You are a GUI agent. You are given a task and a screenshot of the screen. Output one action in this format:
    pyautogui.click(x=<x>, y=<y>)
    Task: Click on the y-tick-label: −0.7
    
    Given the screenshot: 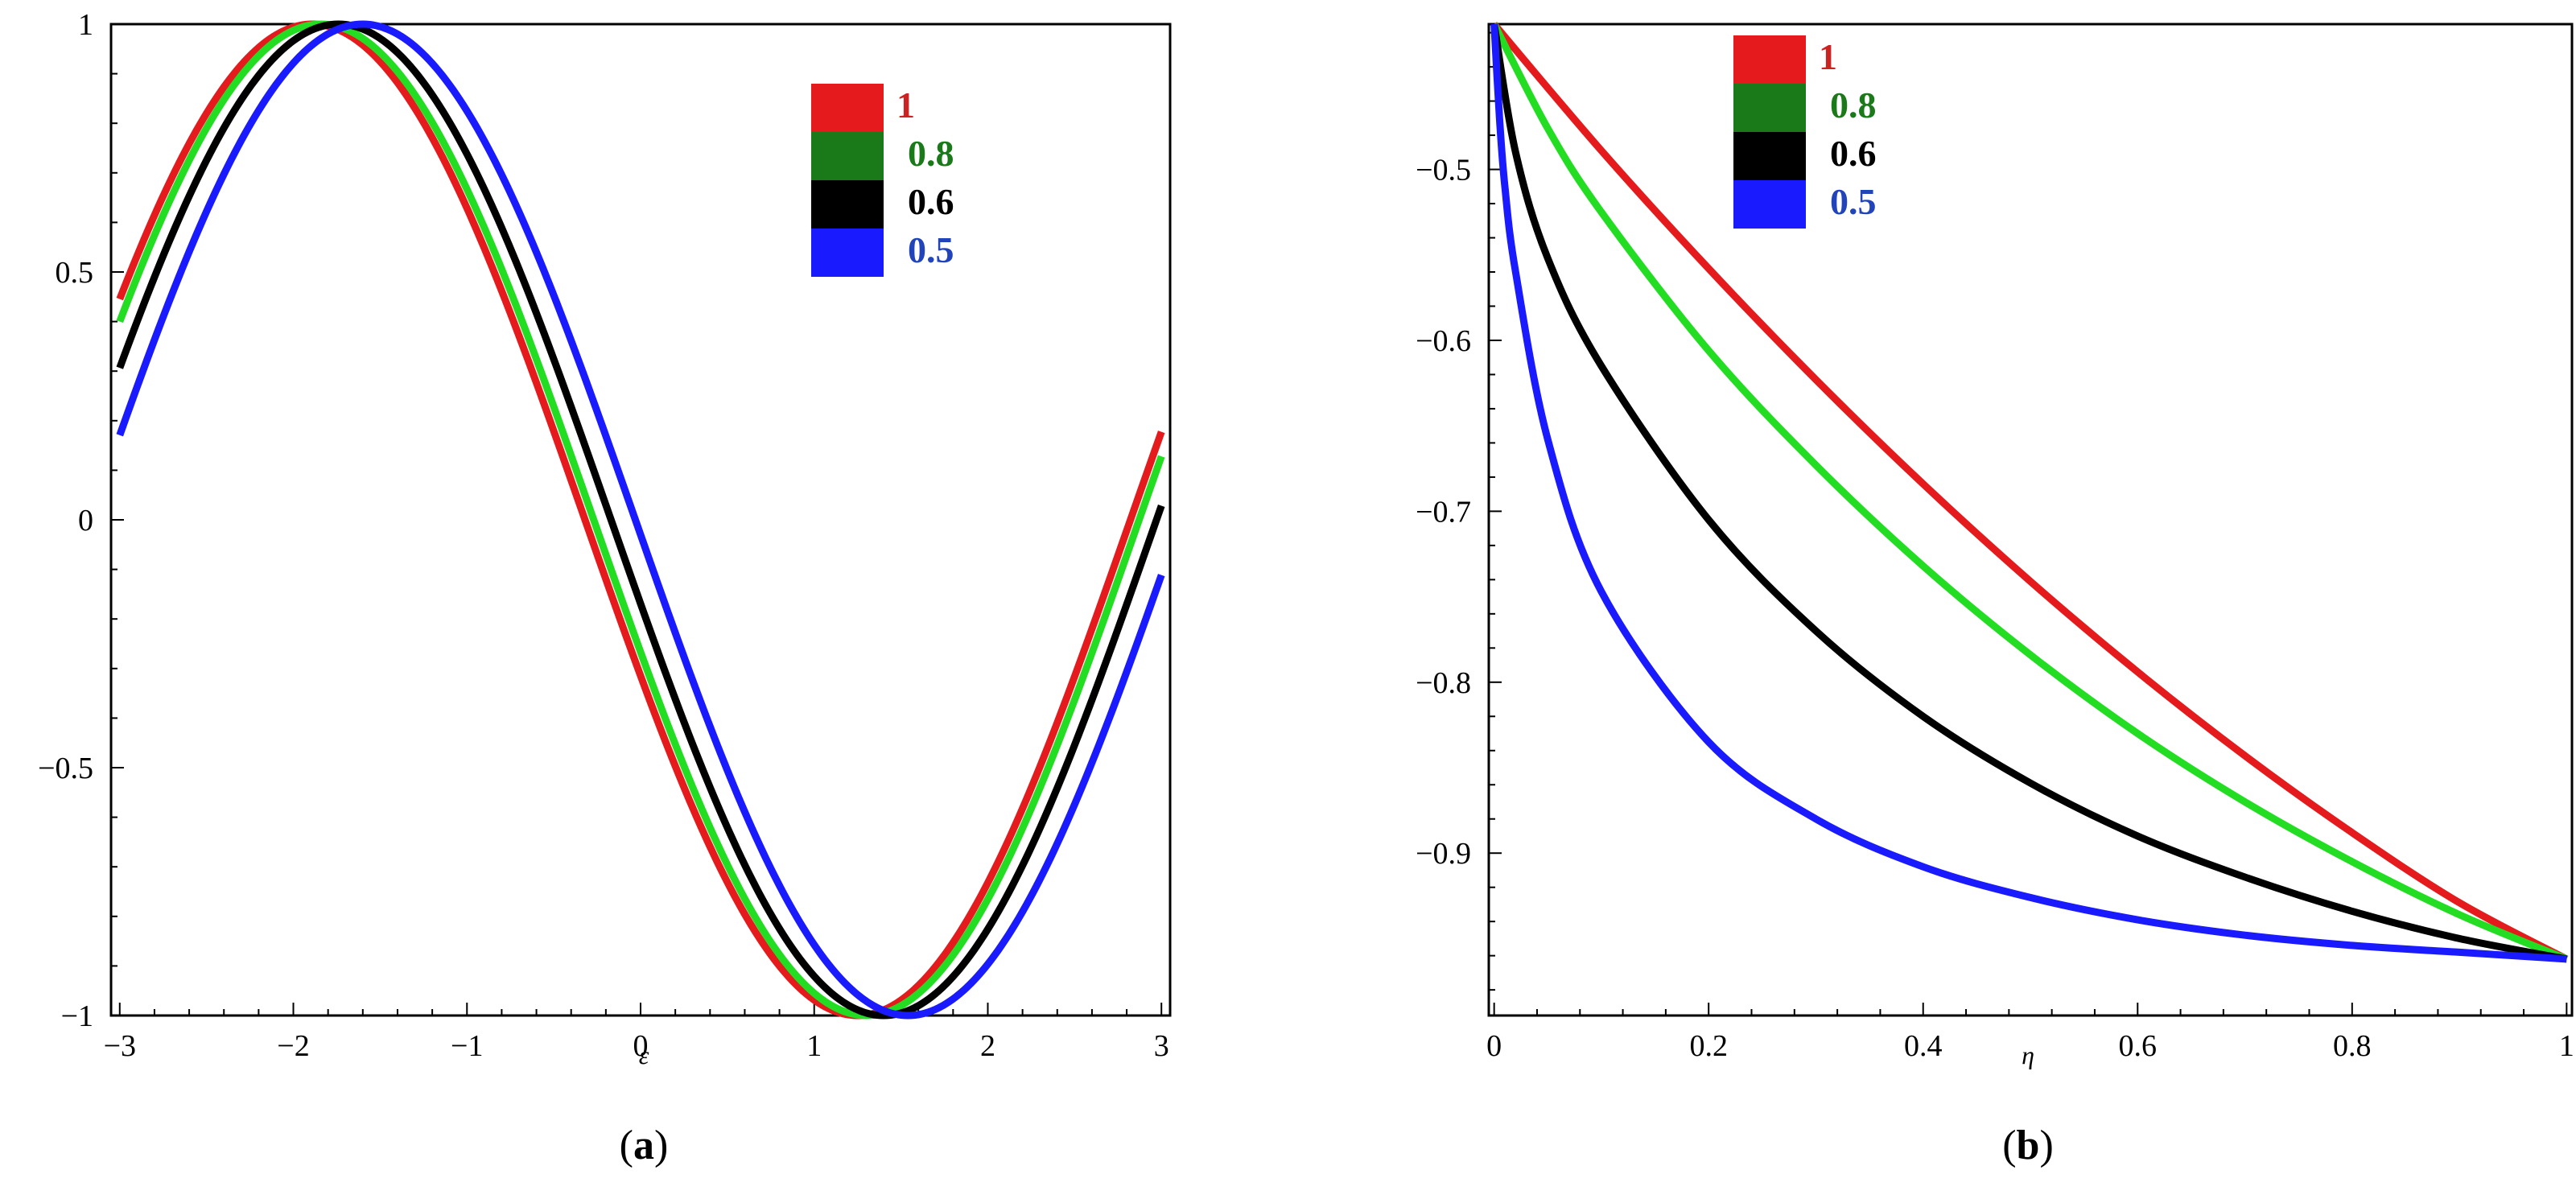 What is the action you would take?
    pyautogui.click(x=1443, y=512)
    